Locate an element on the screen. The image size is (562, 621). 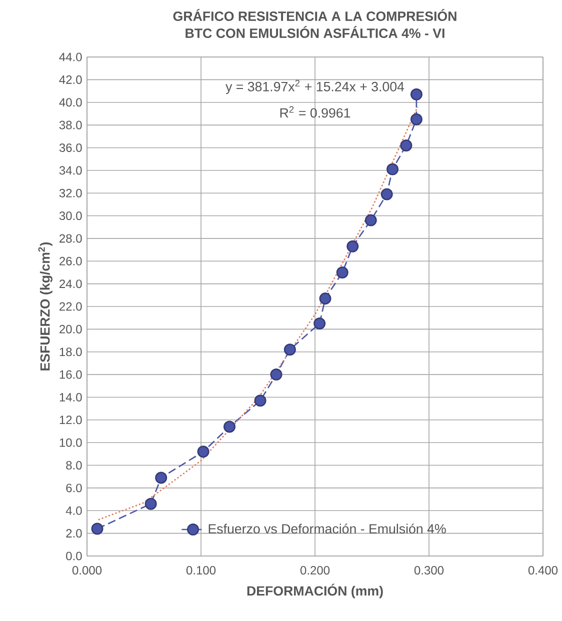
y-tick-label: 6.0 is located at coordinates (74, 488).